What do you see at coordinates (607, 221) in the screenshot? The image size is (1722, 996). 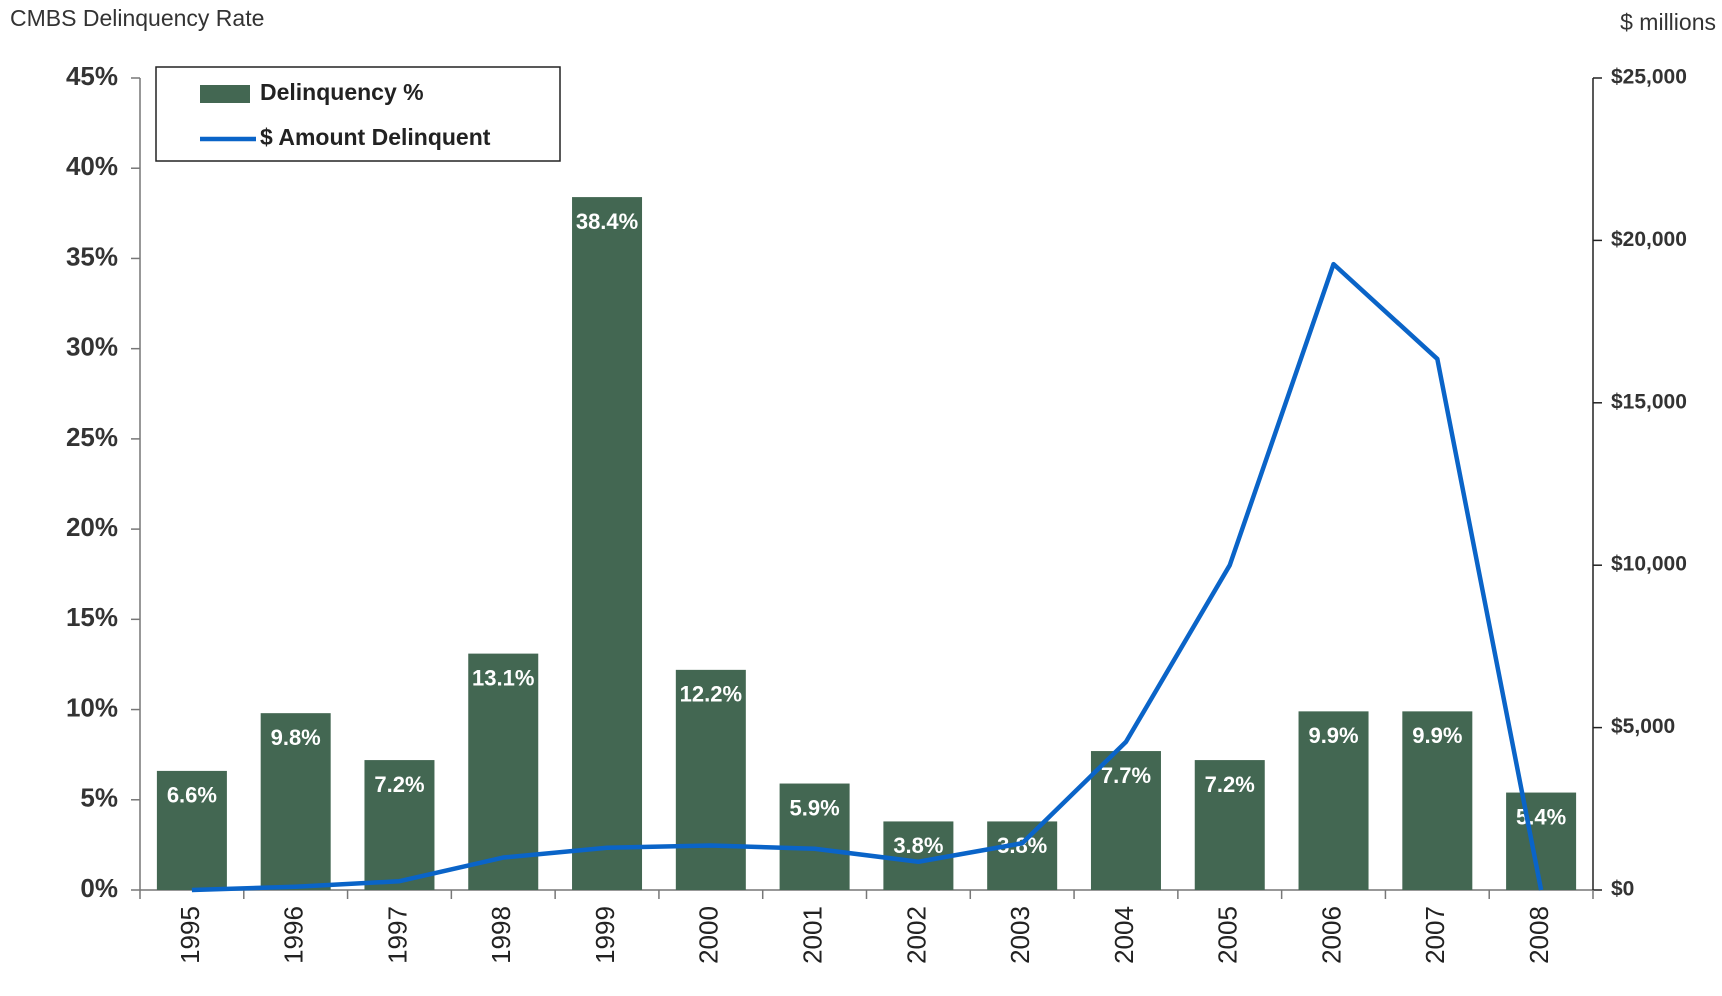 I see `value-label: 38.4%` at bounding box center [607, 221].